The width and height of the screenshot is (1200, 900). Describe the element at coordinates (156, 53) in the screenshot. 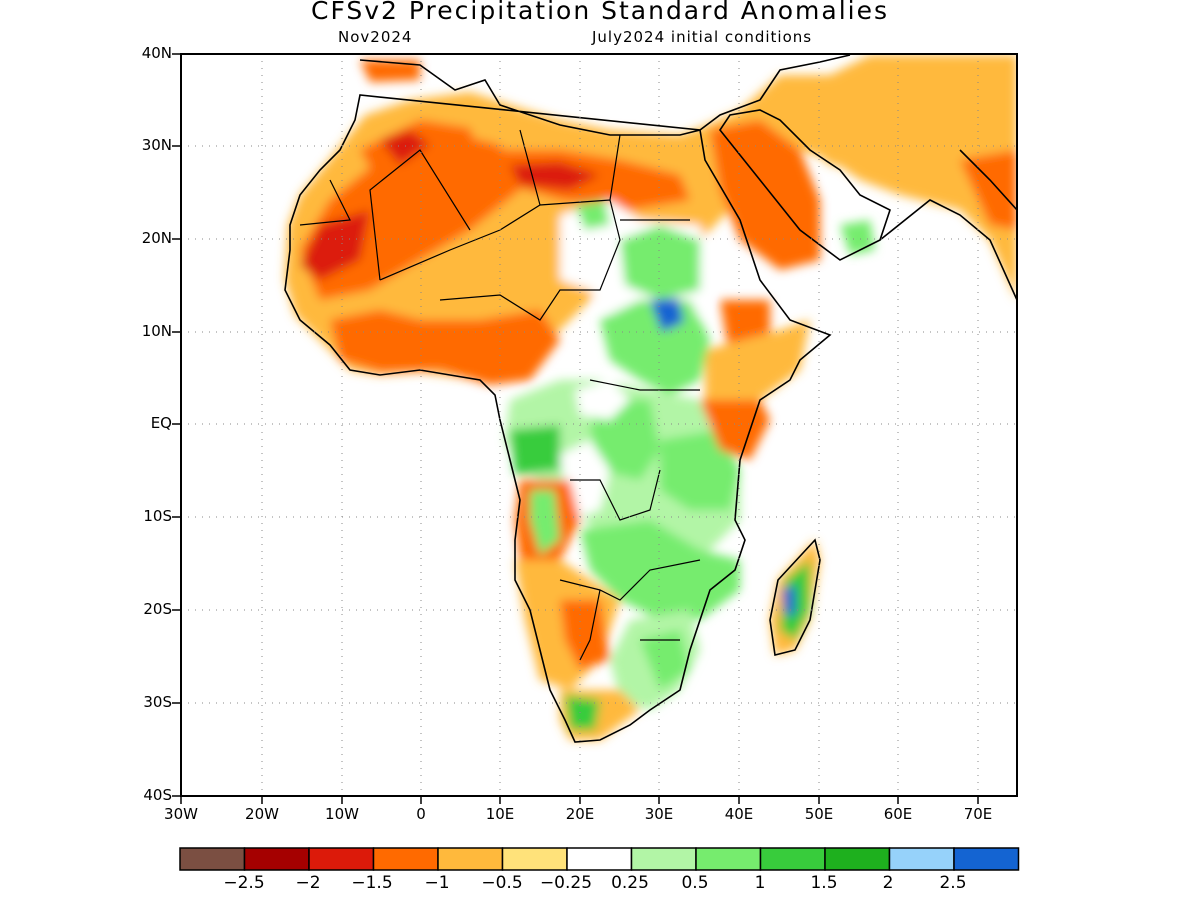

I see `lat-label: 40N` at that location.